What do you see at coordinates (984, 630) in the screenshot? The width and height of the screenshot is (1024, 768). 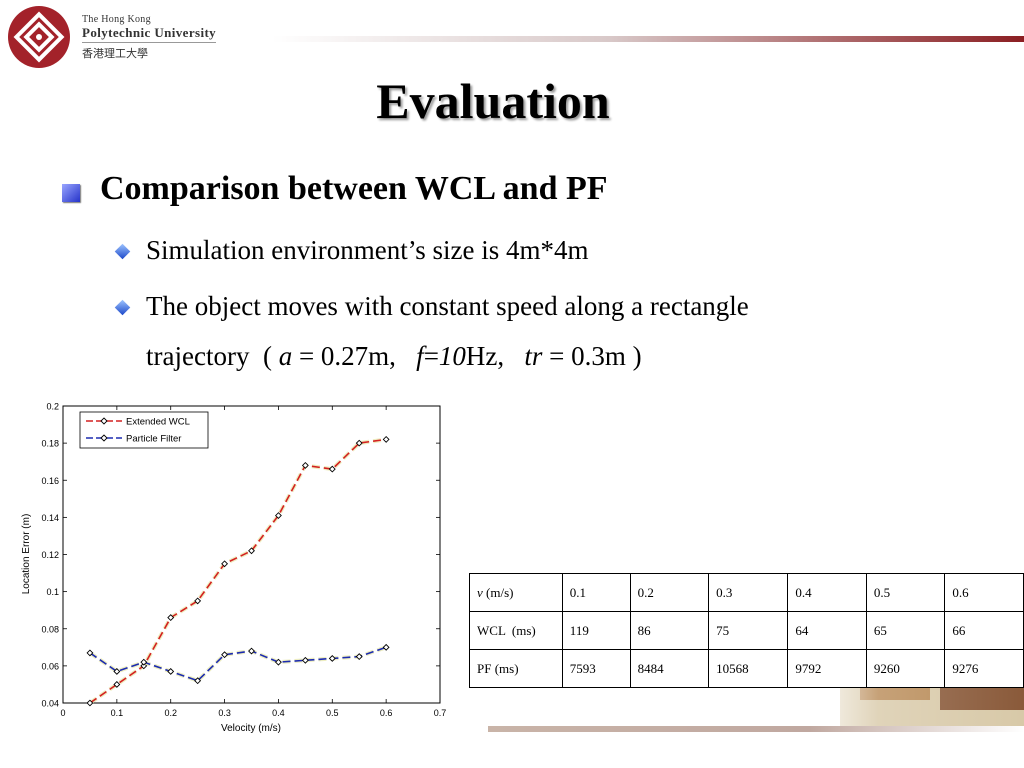 I see `table-cell: 66` at bounding box center [984, 630].